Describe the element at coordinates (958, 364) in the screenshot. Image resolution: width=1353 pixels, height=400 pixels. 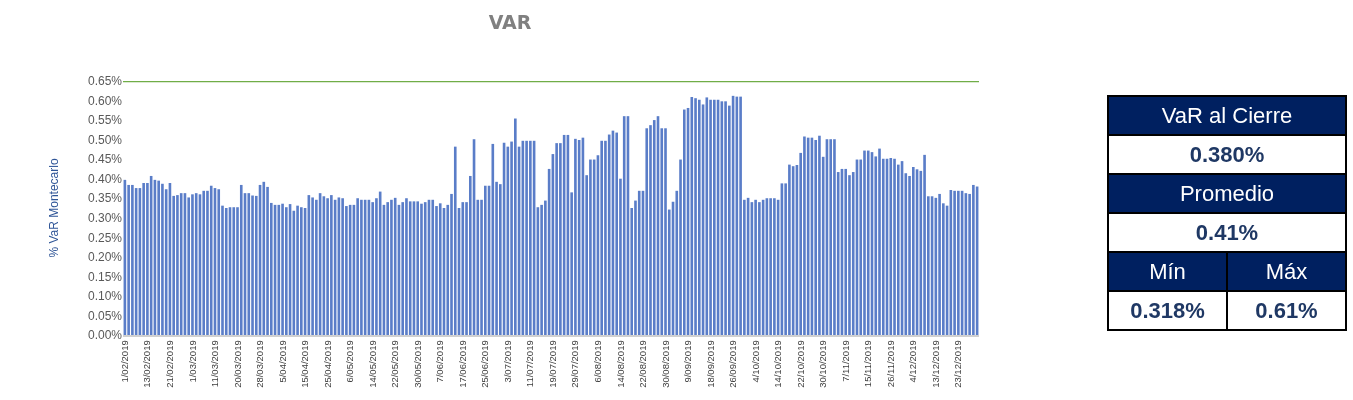
I see `x-tick-label: 23/12/2019` at that location.